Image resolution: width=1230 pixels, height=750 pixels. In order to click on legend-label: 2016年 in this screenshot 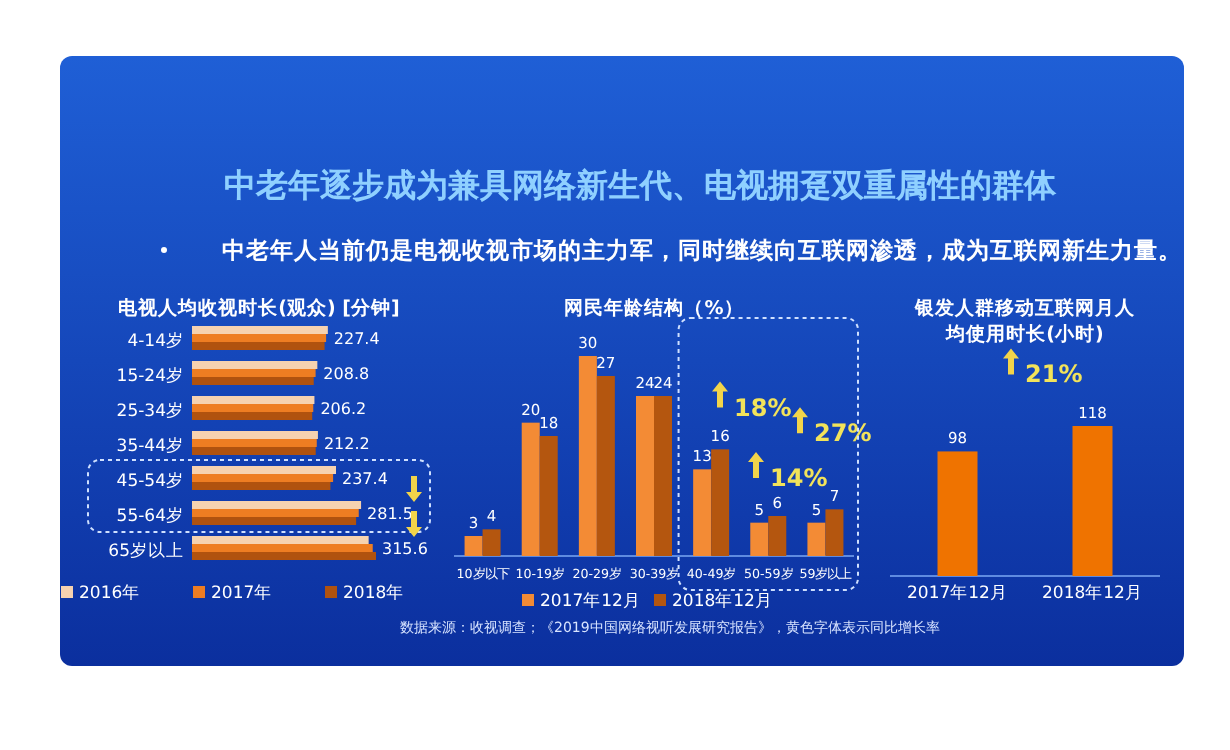, I will do `click(110, 593)`.